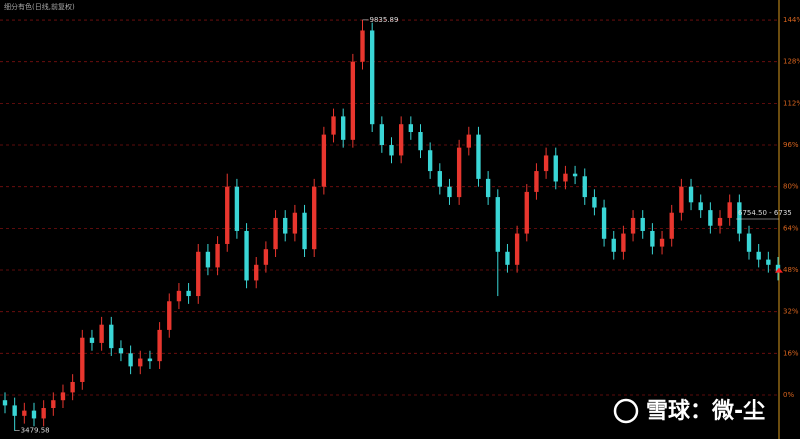  What do you see at coordinates (791, 145) in the screenshot?
I see `y-tick-label: 96%` at bounding box center [791, 145].